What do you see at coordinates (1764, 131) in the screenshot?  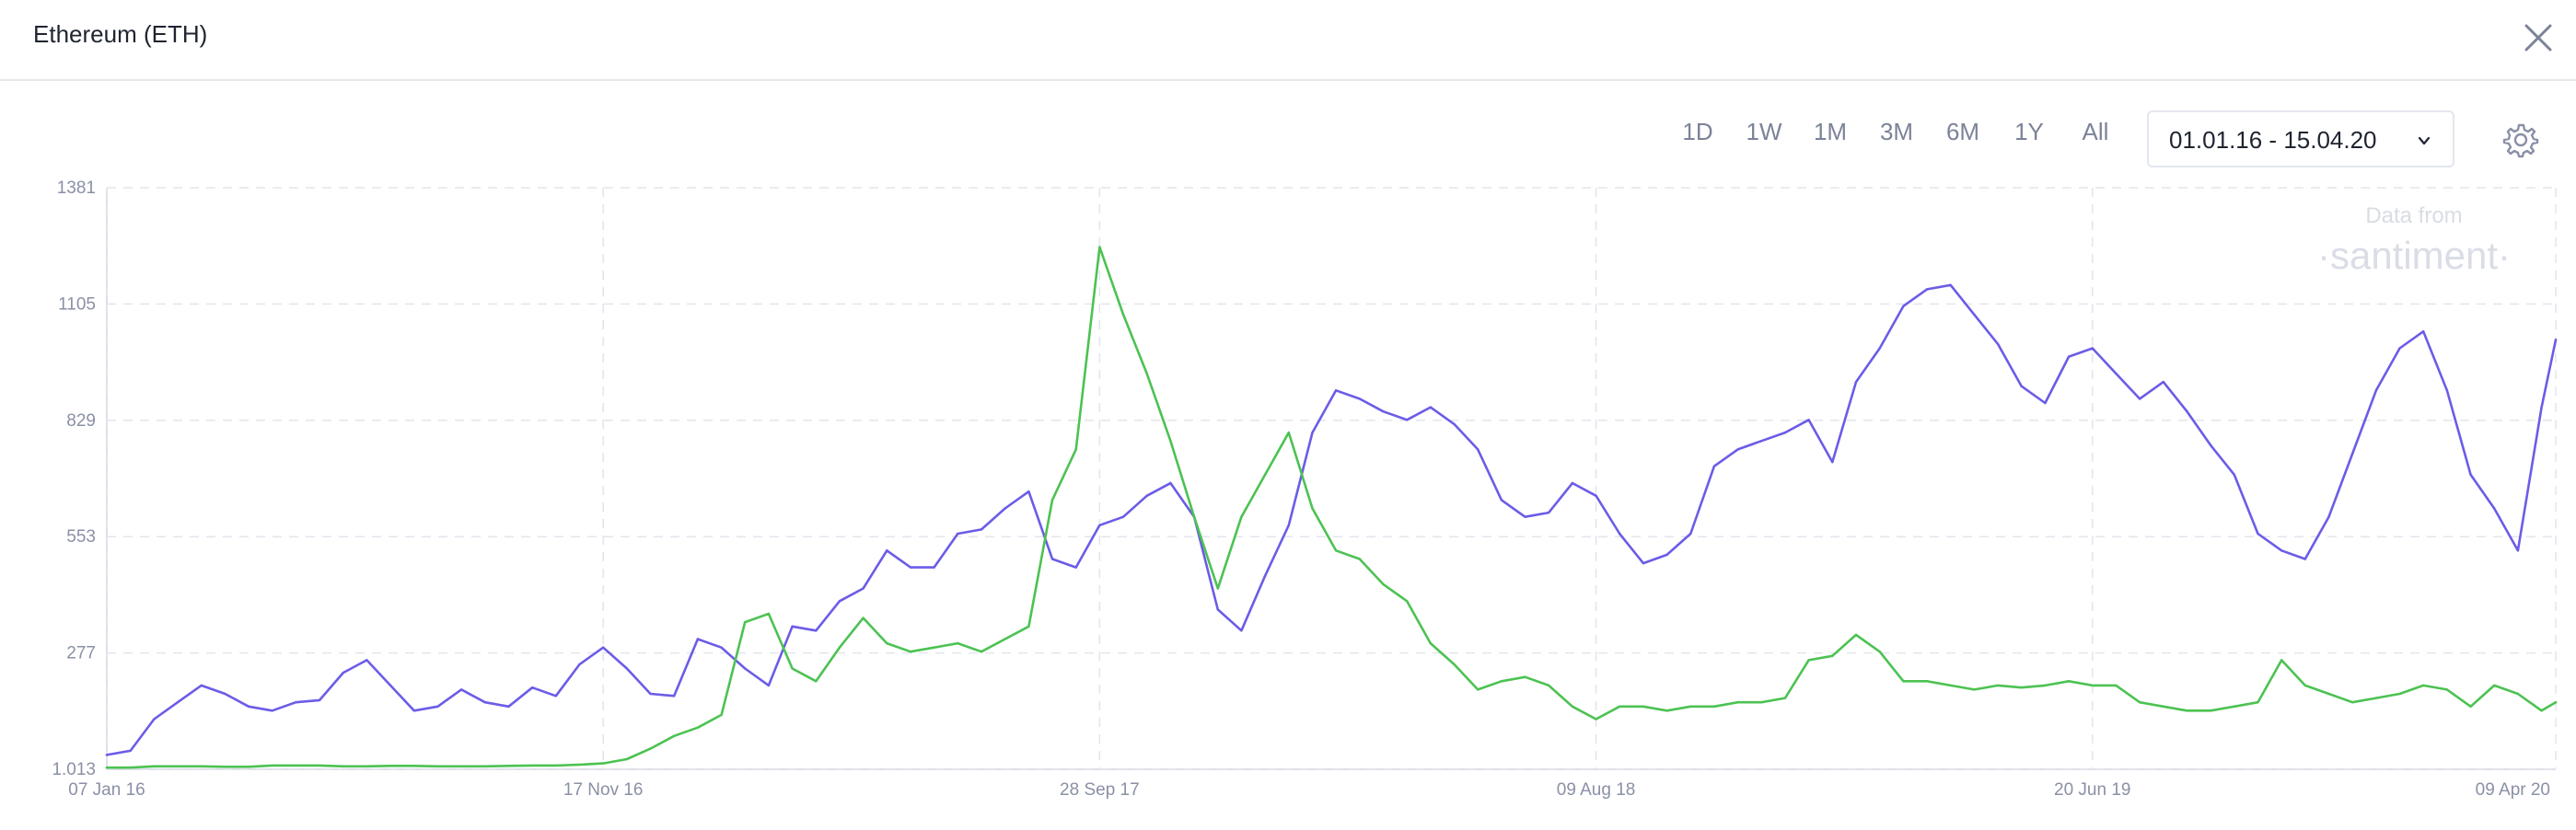 I see `range-button-1w: 1W` at bounding box center [1764, 131].